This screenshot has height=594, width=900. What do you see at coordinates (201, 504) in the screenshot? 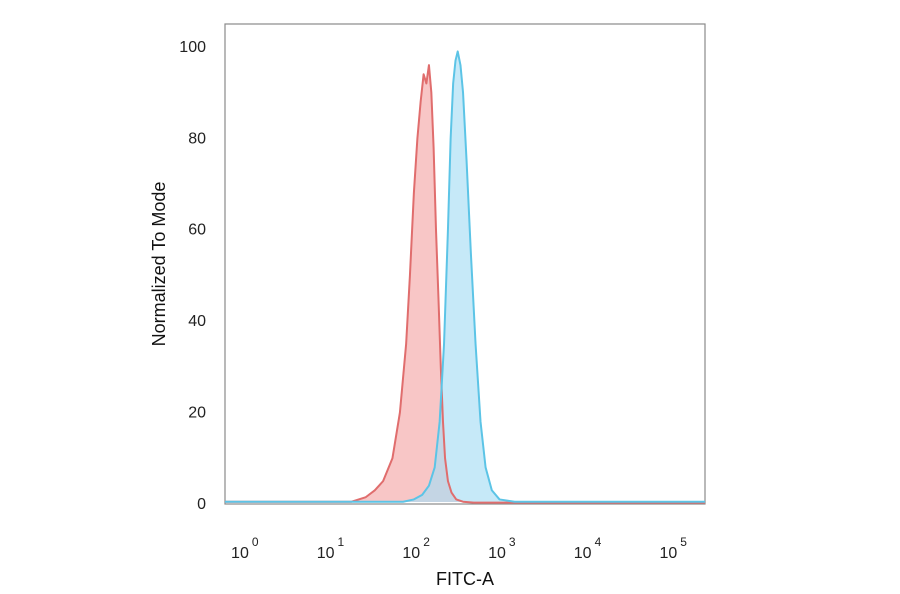
I see `y-tick-label: 0` at bounding box center [201, 504].